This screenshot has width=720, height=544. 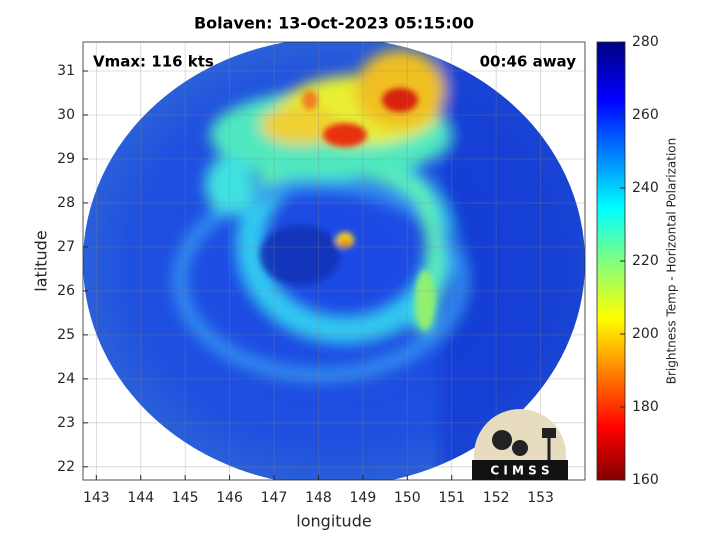 I want to click on y-tick-label: 22, so click(x=66, y=467).